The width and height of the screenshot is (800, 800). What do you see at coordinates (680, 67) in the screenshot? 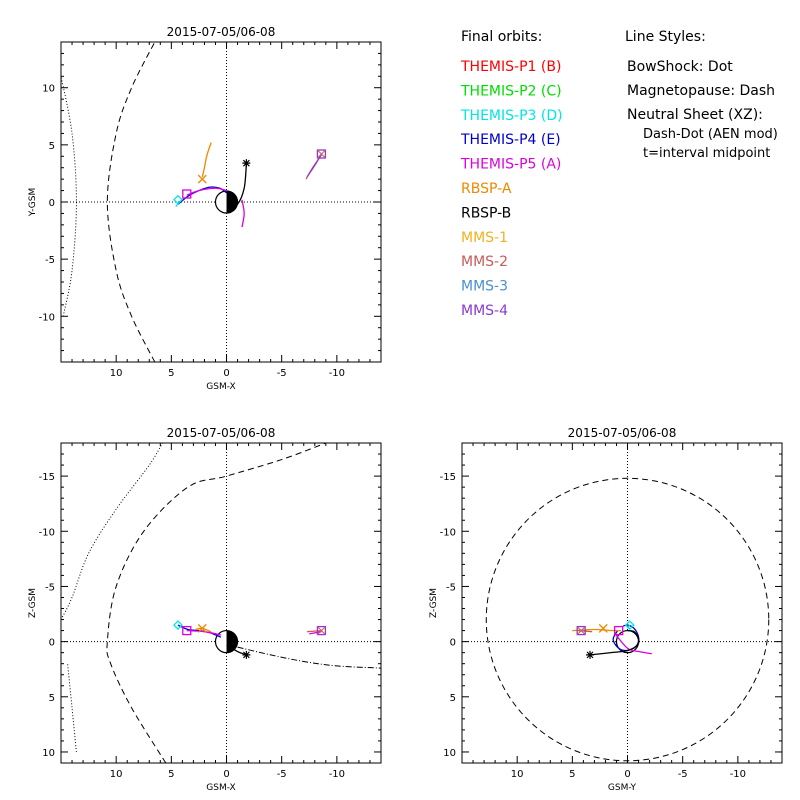
I see `legend-style-line: BowShock: Dot` at bounding box center [680, 67].